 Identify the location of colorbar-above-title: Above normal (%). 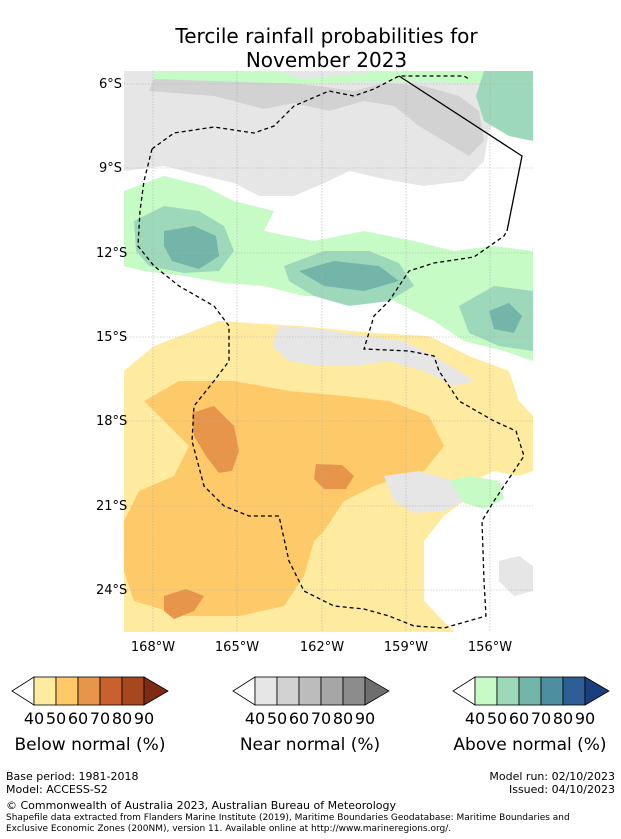
(530, 745).